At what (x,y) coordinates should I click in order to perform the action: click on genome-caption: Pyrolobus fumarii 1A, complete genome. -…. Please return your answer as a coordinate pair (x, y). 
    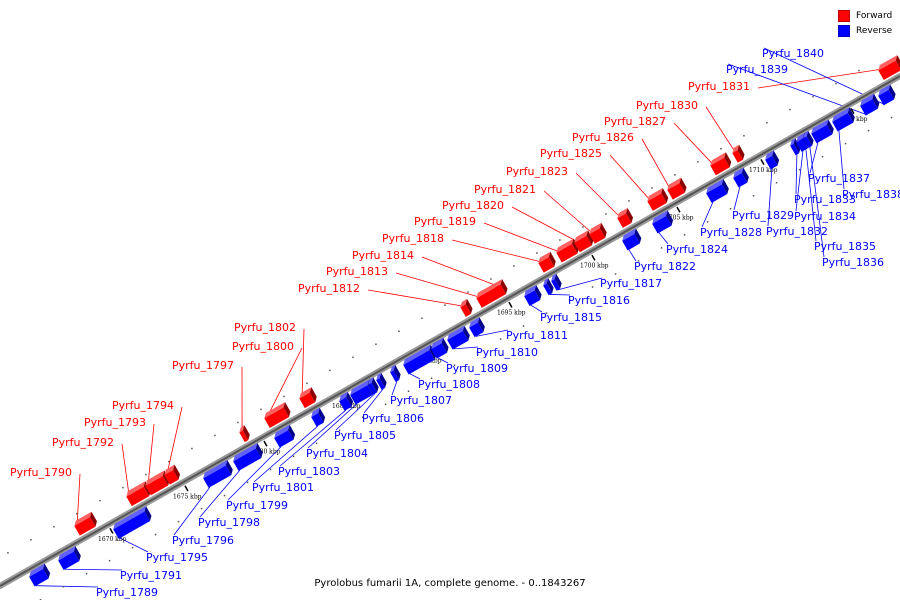
    Looking at the image, I should click on (450, 583).